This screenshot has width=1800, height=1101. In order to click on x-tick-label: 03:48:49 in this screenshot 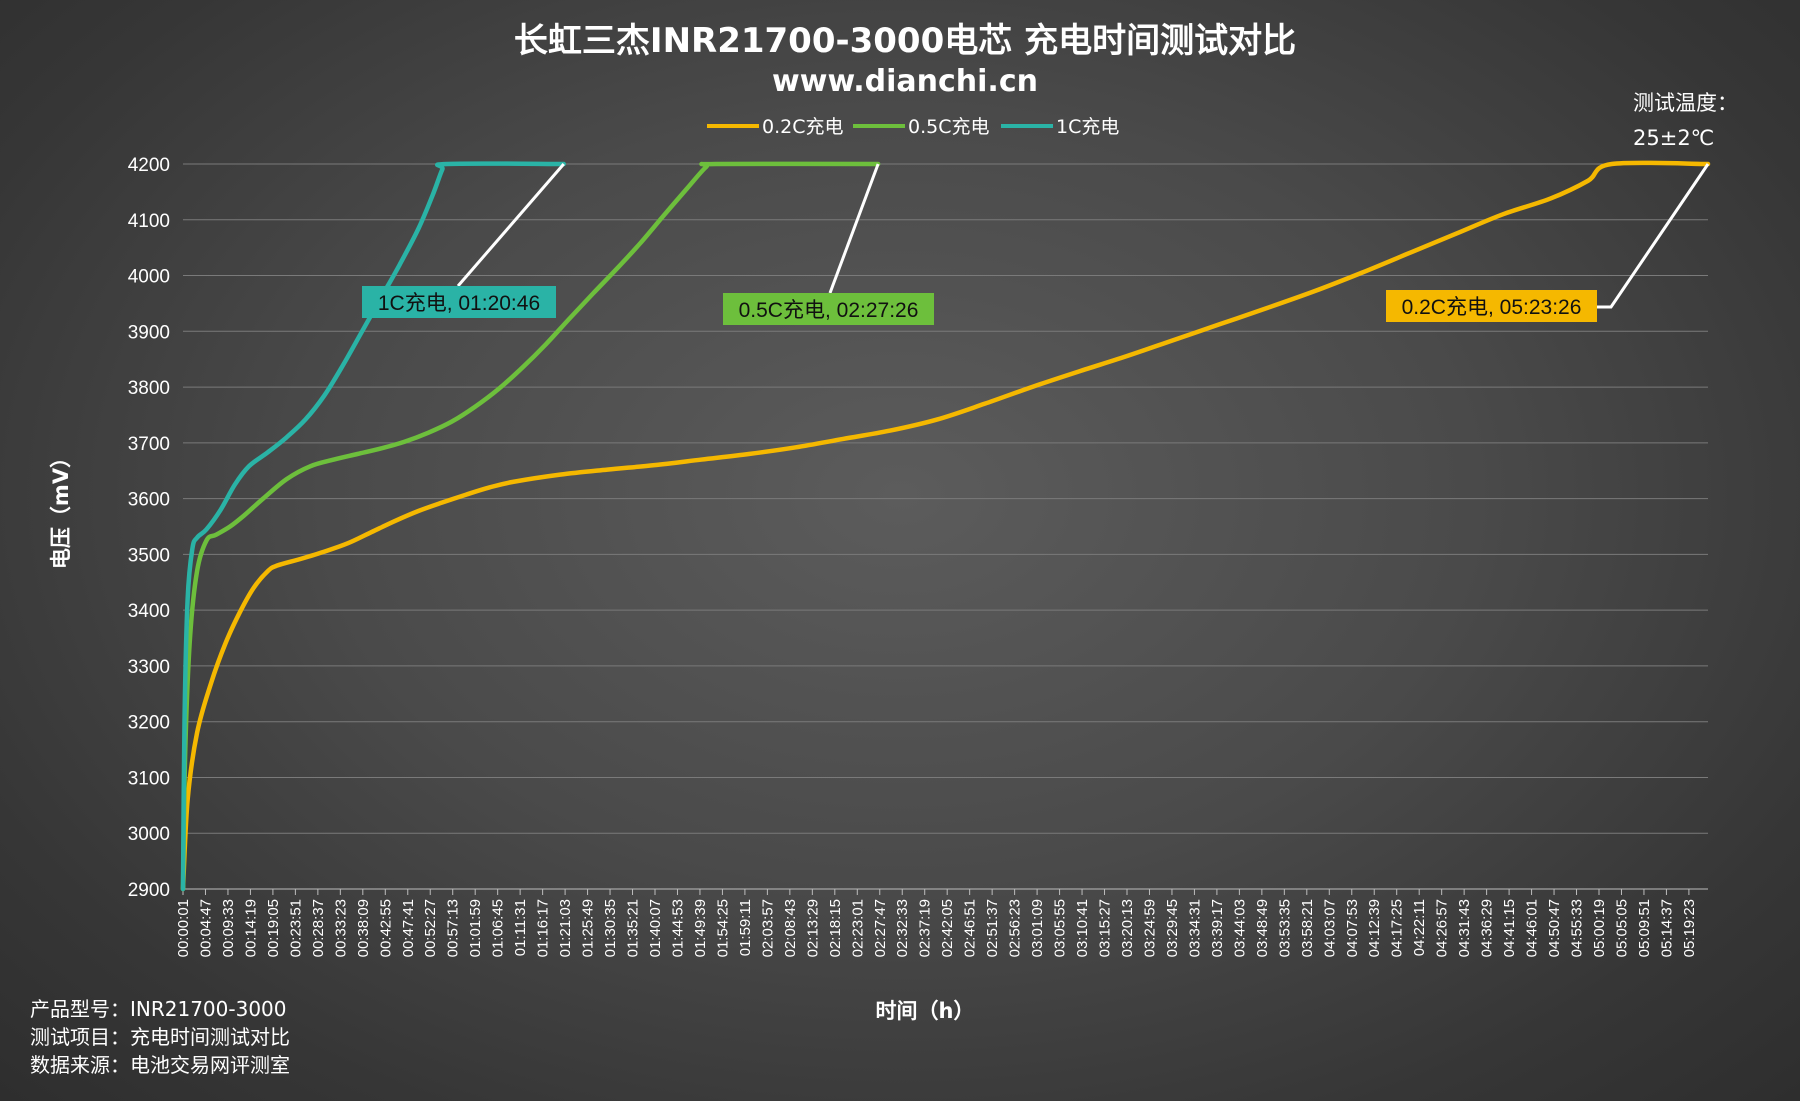, I will do `click(1262, 928)`.